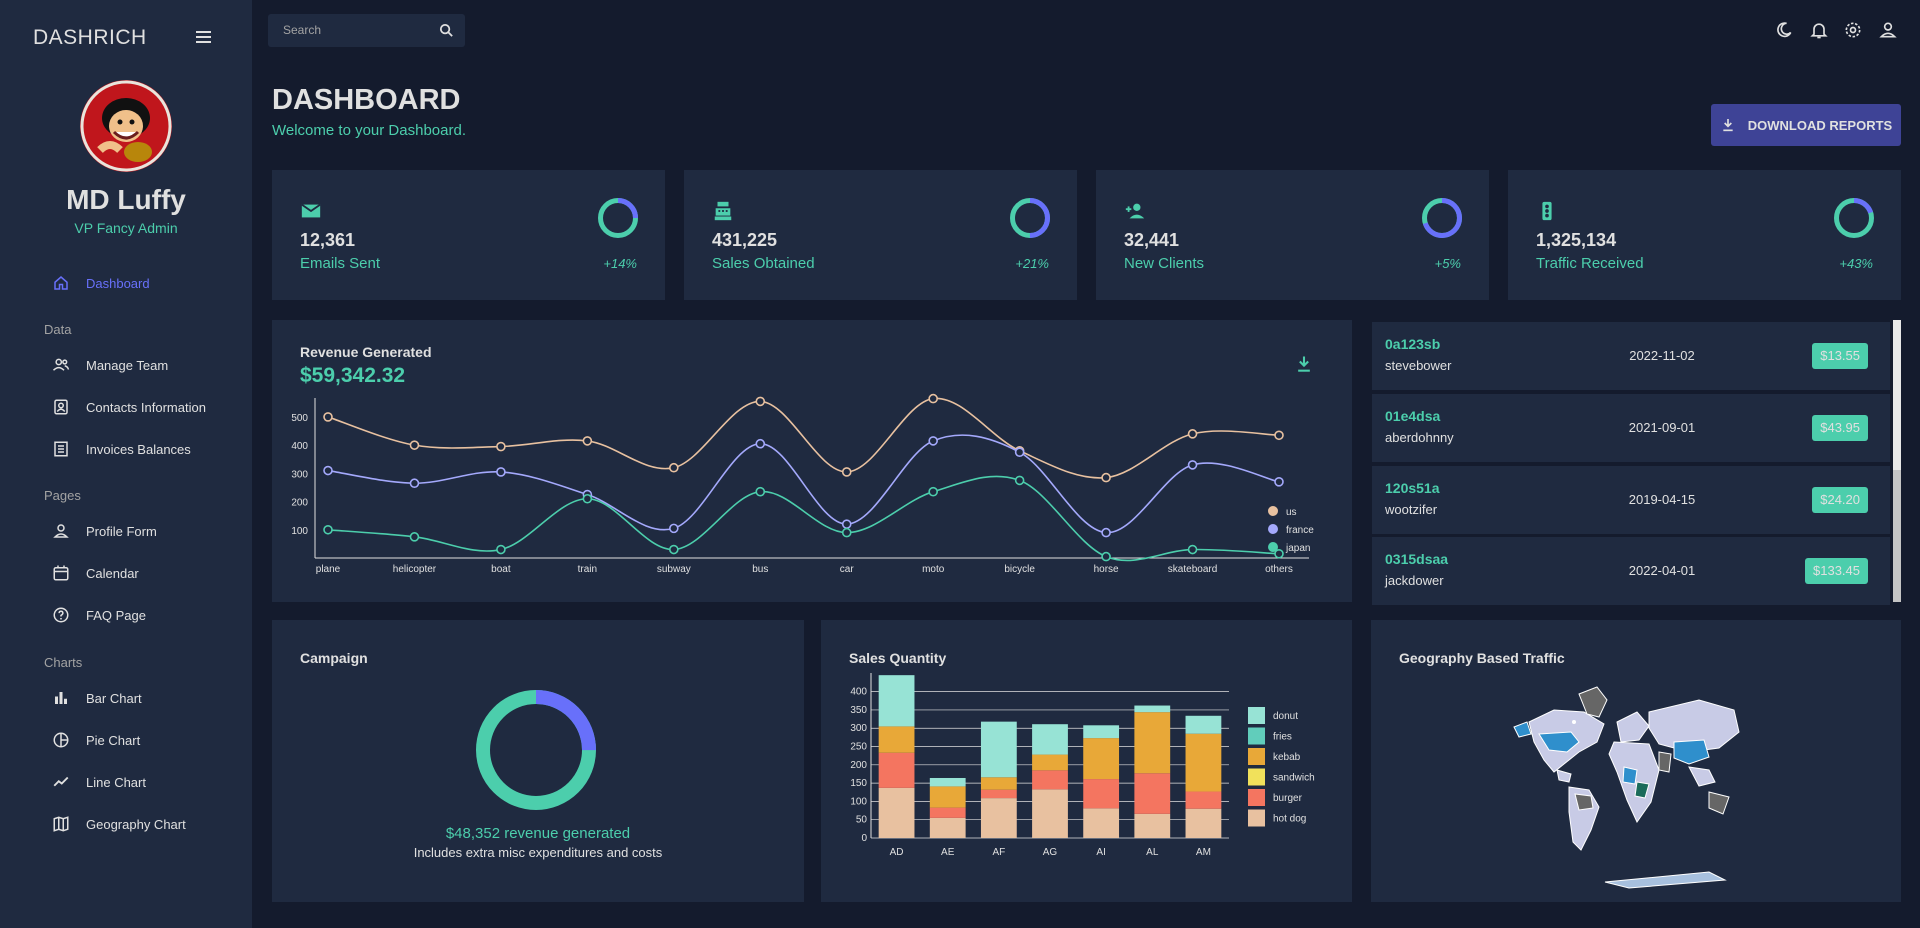 This screenshot has height=928, width=1920. I want to click on bar-chart-icon, so click(61, 698).